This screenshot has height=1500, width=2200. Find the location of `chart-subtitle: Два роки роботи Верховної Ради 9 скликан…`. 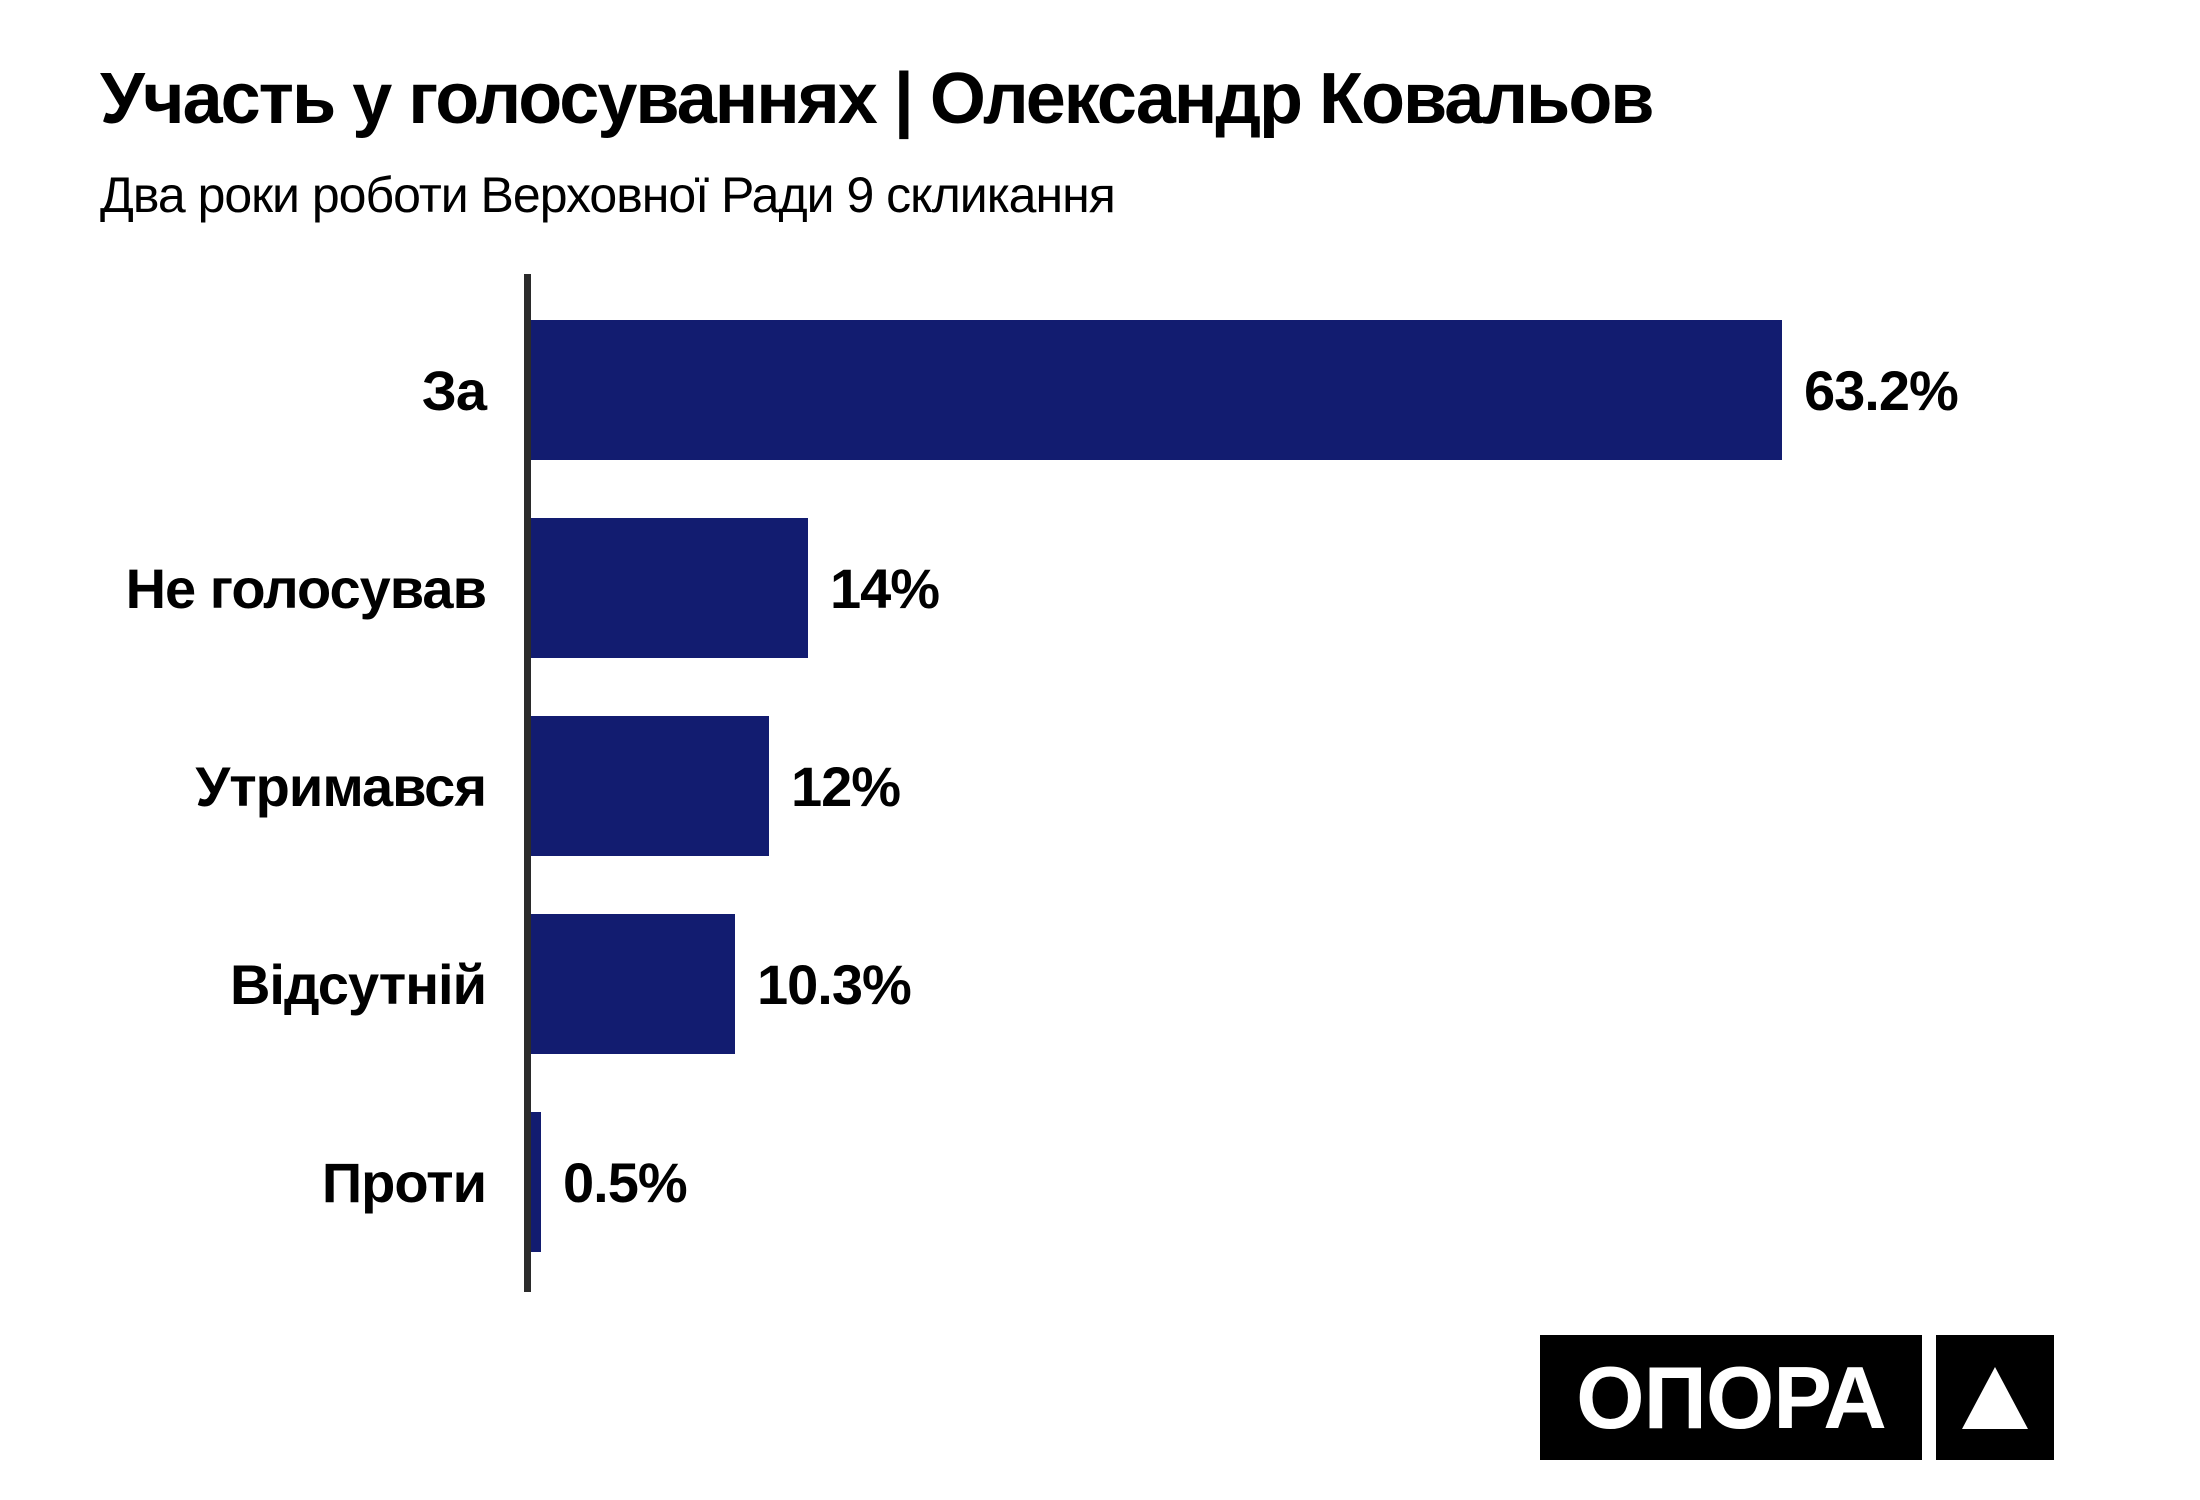

chart-subtitle: Два роки роботи Верховної Ради 9 скликан… is located at coordinates (608, 195).